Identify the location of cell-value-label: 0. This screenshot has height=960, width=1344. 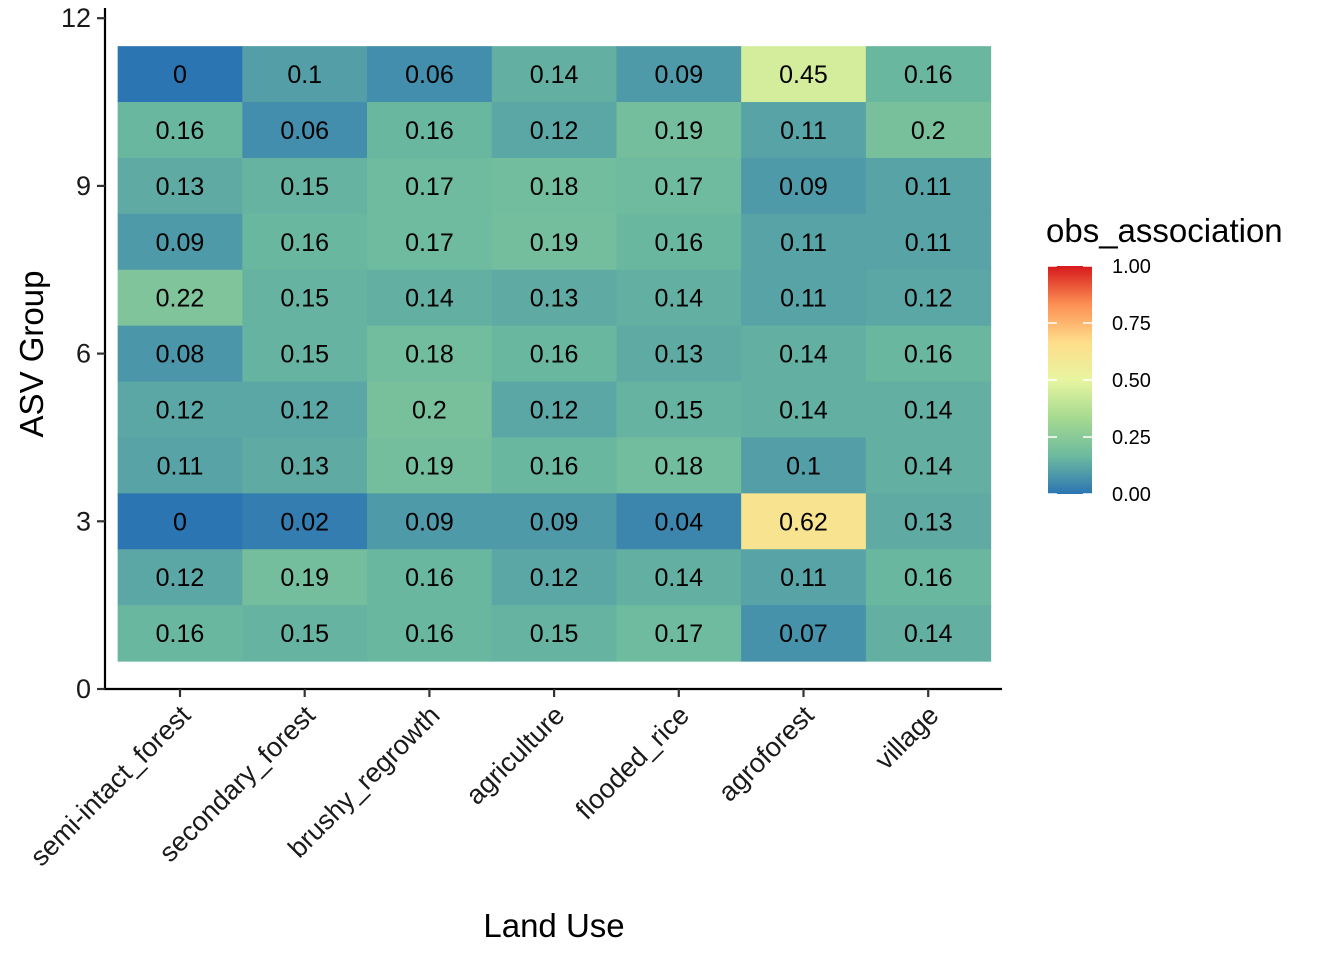
(180, 75).